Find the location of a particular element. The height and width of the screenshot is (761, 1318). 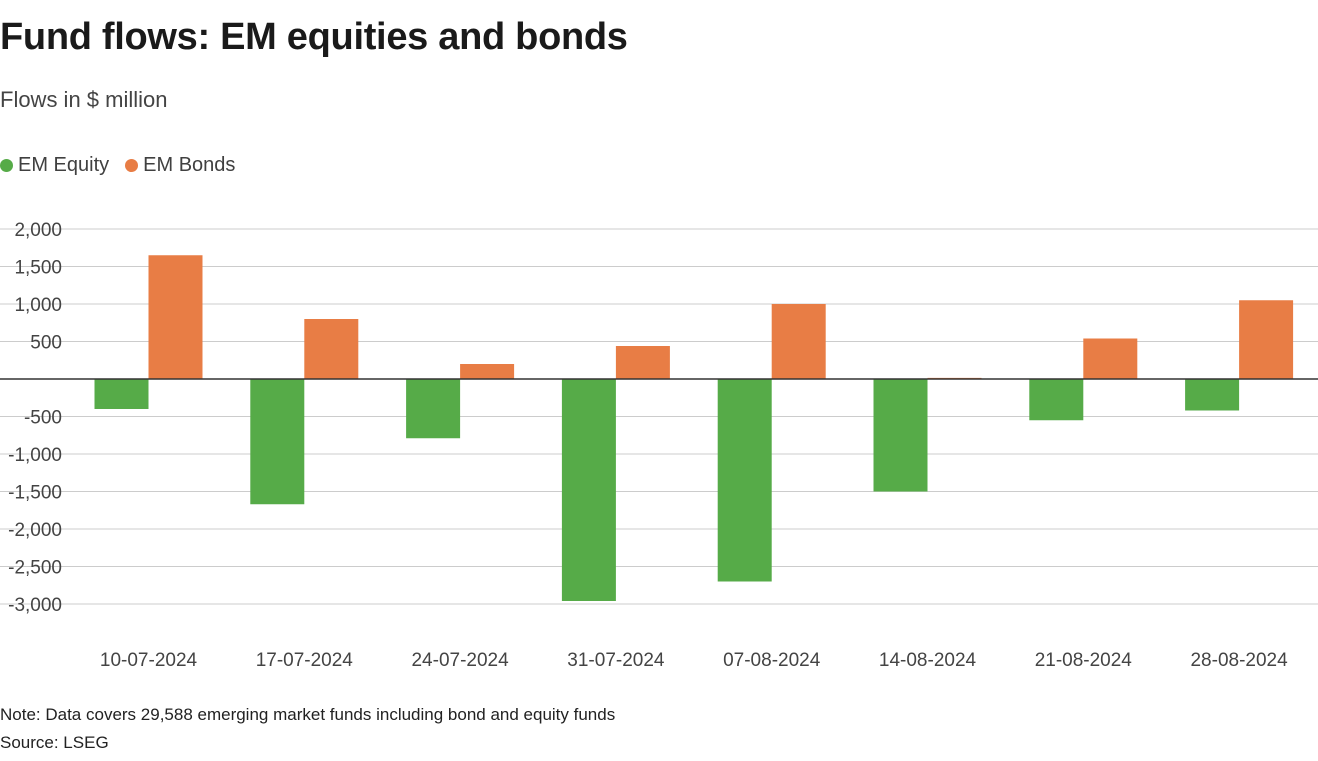

bar-bonds-10-07-2024 is located at coordinates (175, 317).